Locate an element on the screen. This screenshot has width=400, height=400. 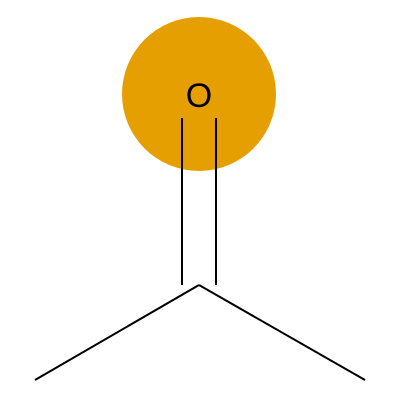
single-bond-left is located at coordinates (117, 332).